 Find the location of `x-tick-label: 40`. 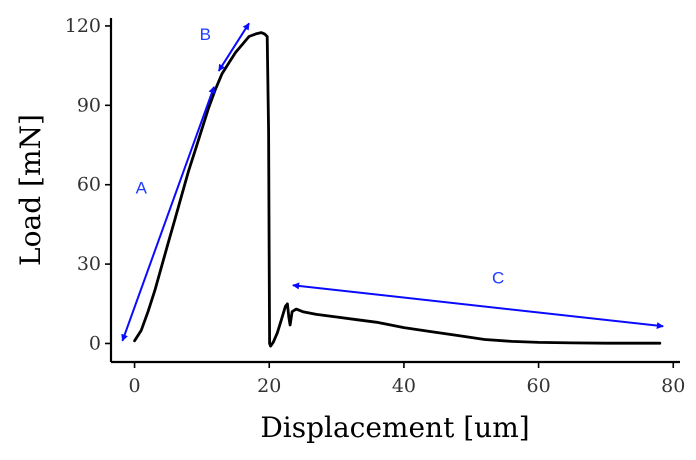

x-tick-label: 40 is located at coordinates (404, 386).